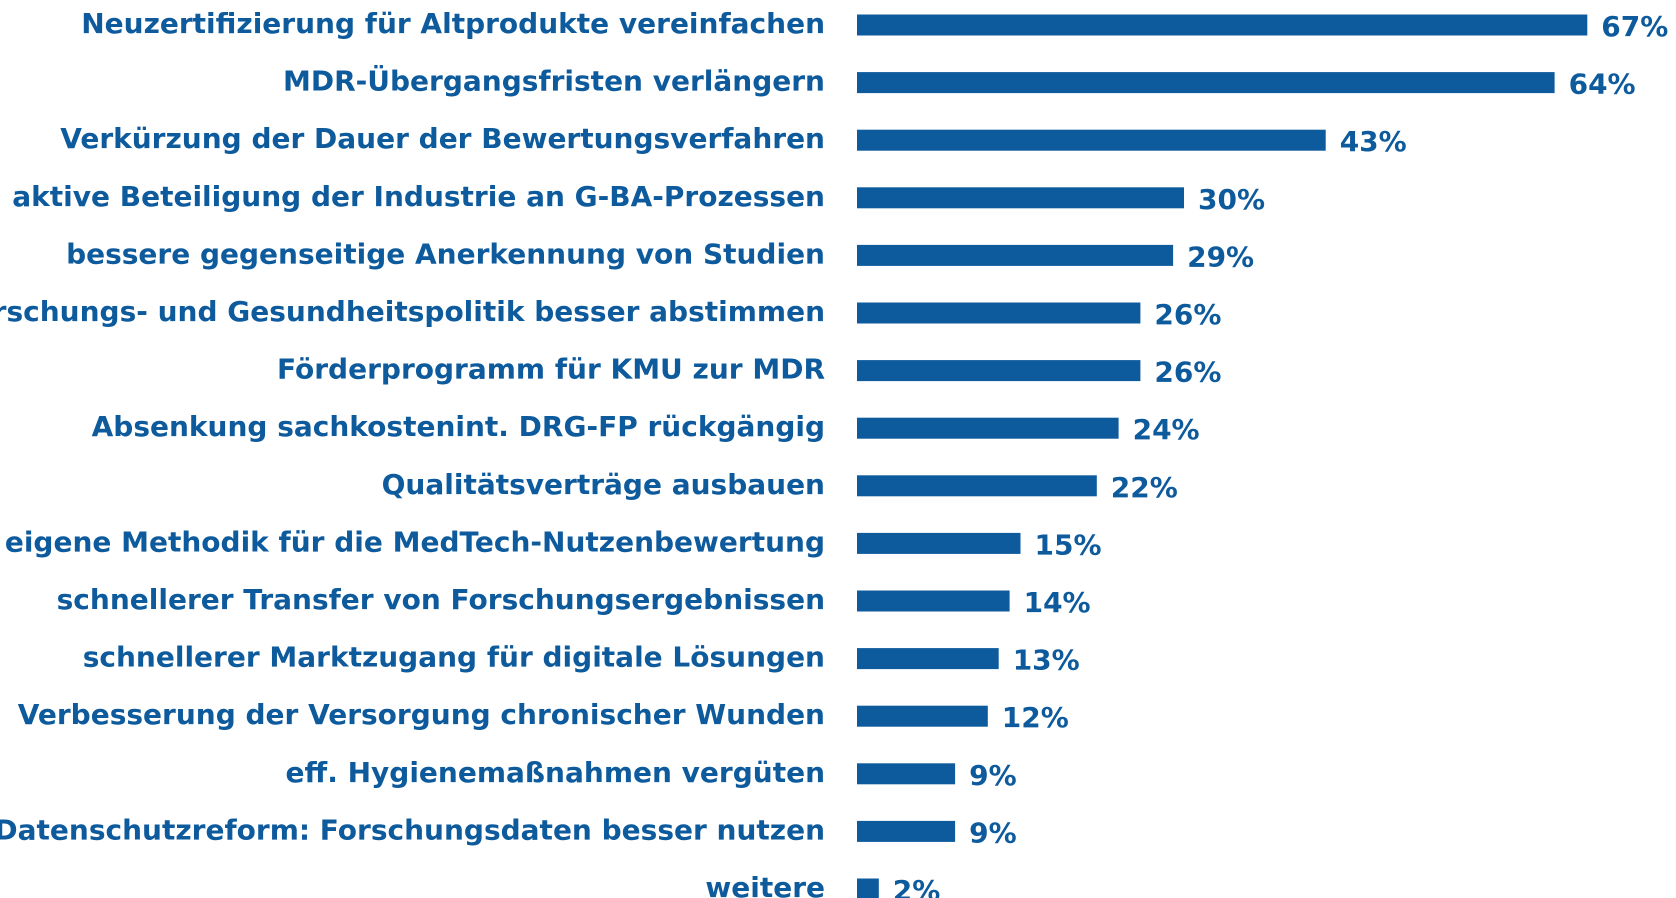  Describe the element at coordinates (1166, 429) in the screenshot. I see `value-label: 24%` at that location.